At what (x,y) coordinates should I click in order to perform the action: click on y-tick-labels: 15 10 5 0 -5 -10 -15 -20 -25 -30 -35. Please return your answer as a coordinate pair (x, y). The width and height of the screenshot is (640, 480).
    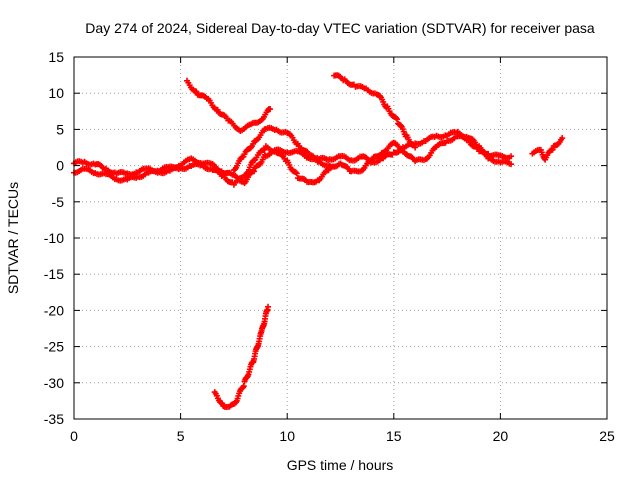
    Looking at the image, I should click on (54, 238).